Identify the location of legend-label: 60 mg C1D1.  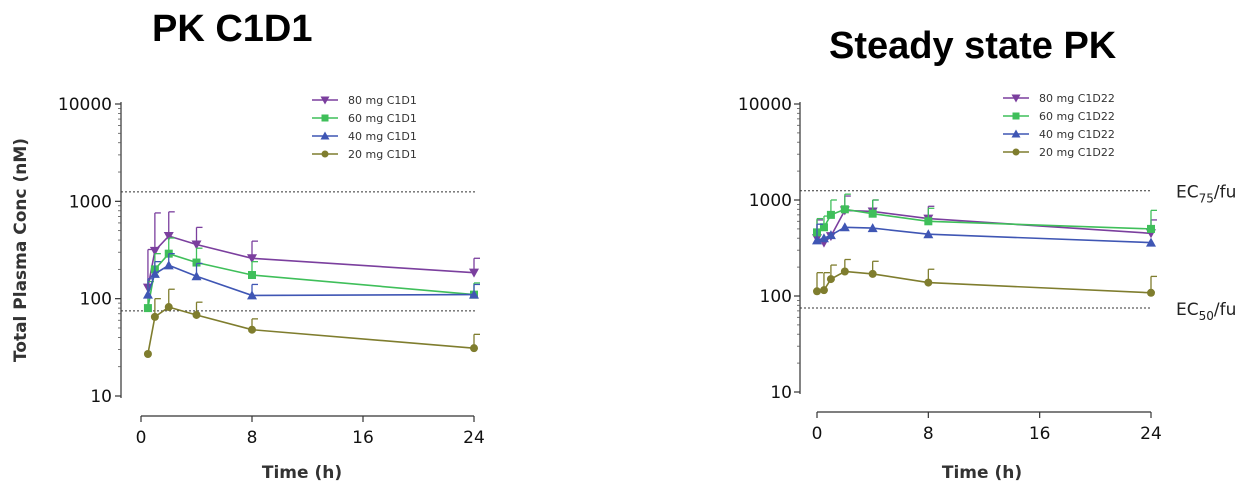
(382, 118).